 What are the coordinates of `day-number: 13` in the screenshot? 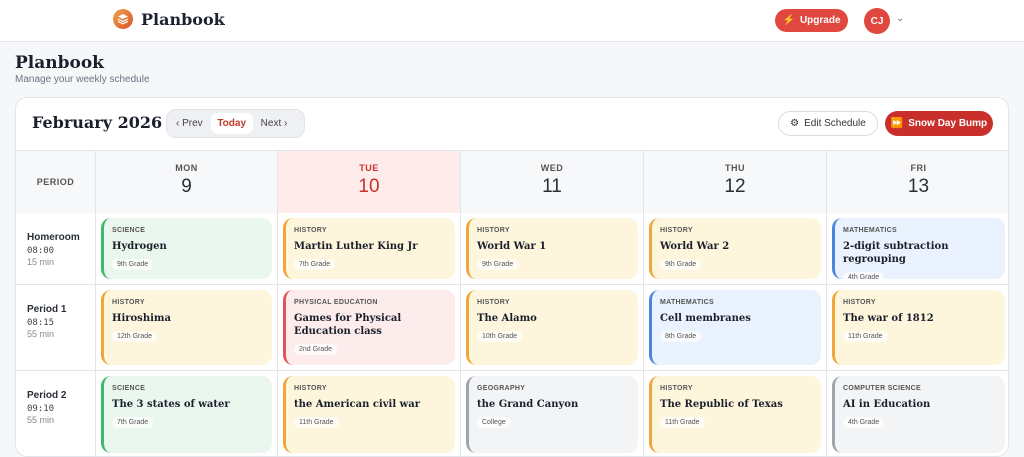 It's located at (918, 186).